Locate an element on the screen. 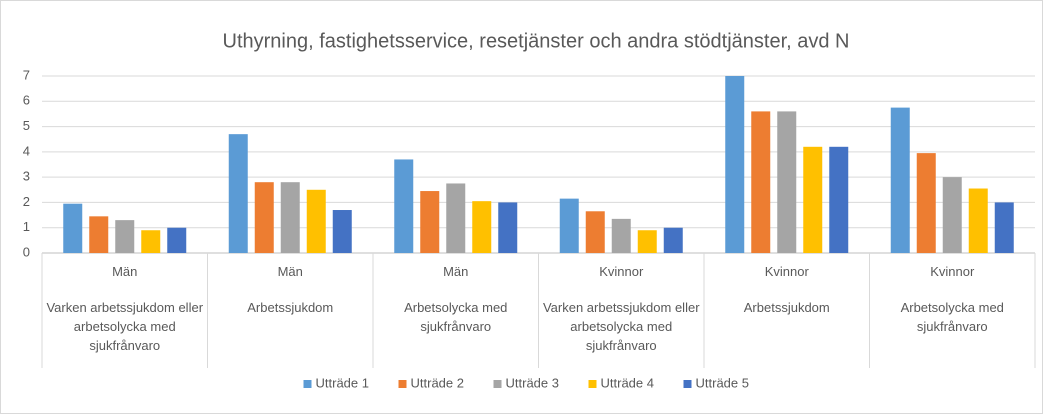 The width and height of the screenshot is (1043, 414). y-tick-label: 4 is located at coordinates (26, 150).